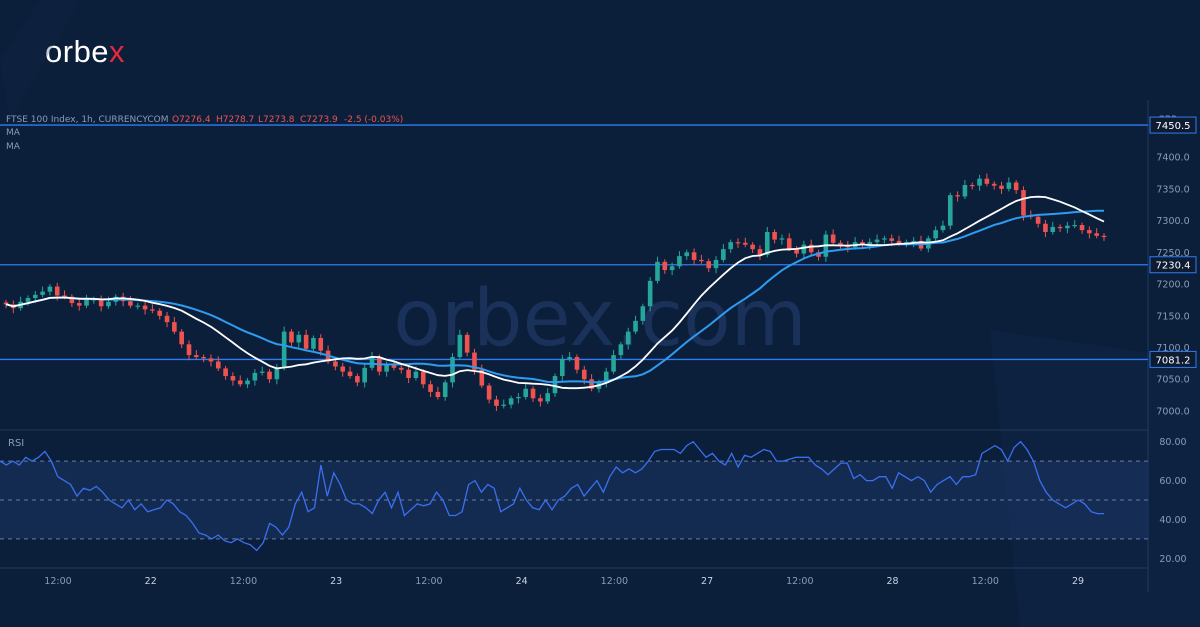 This screenshot has height=627, width=1200. Describe the element at coordinates (1172, 348) in the screenshot. I see `price-tick-label: 7100.0` at that location.